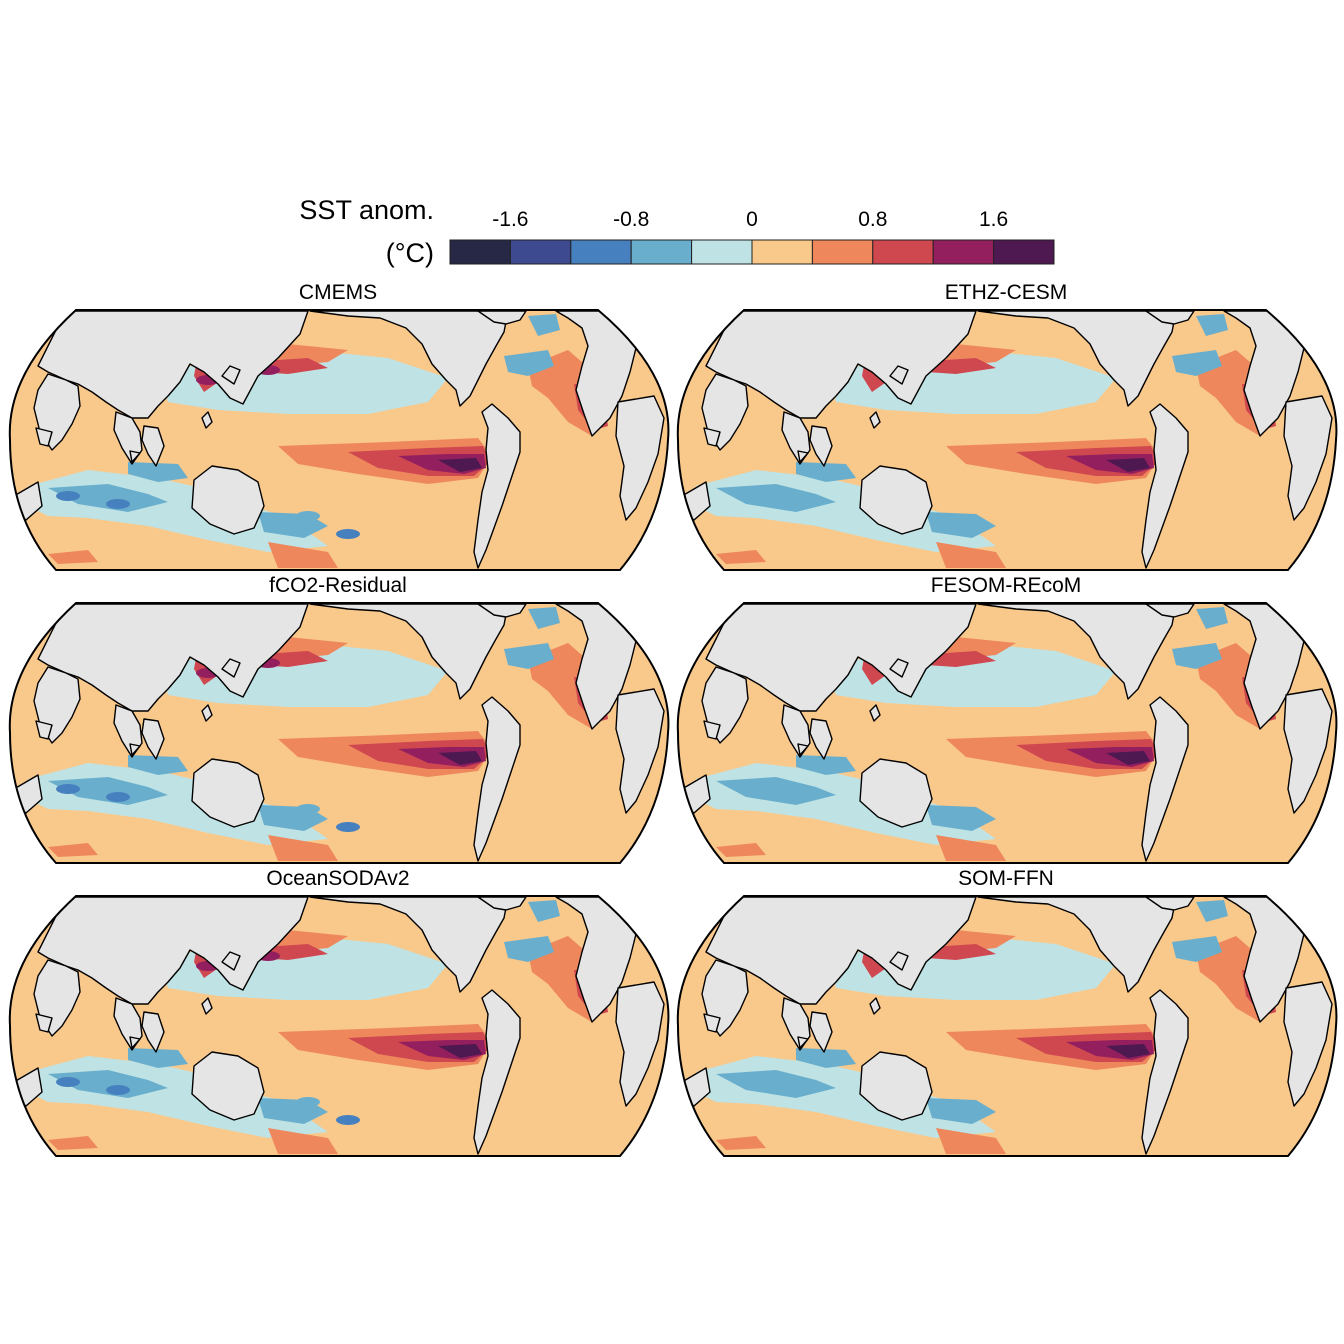 The height and width of the screenshot is (1344, 1344). I want to click on map-panel: ETHZ-CESM, so click(1007, 426).